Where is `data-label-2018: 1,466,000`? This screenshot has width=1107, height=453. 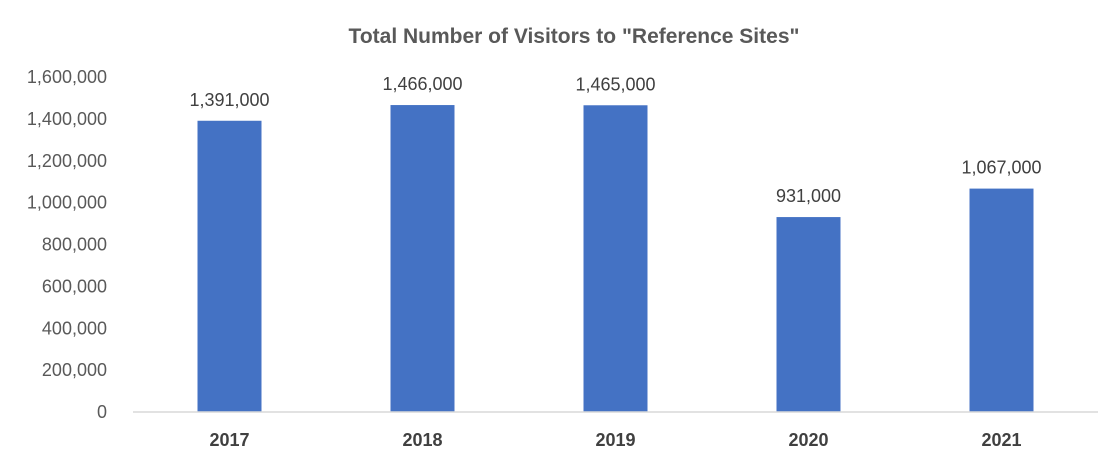
data-label-2018: 1,466,000 is located at coordinates (422, 84).